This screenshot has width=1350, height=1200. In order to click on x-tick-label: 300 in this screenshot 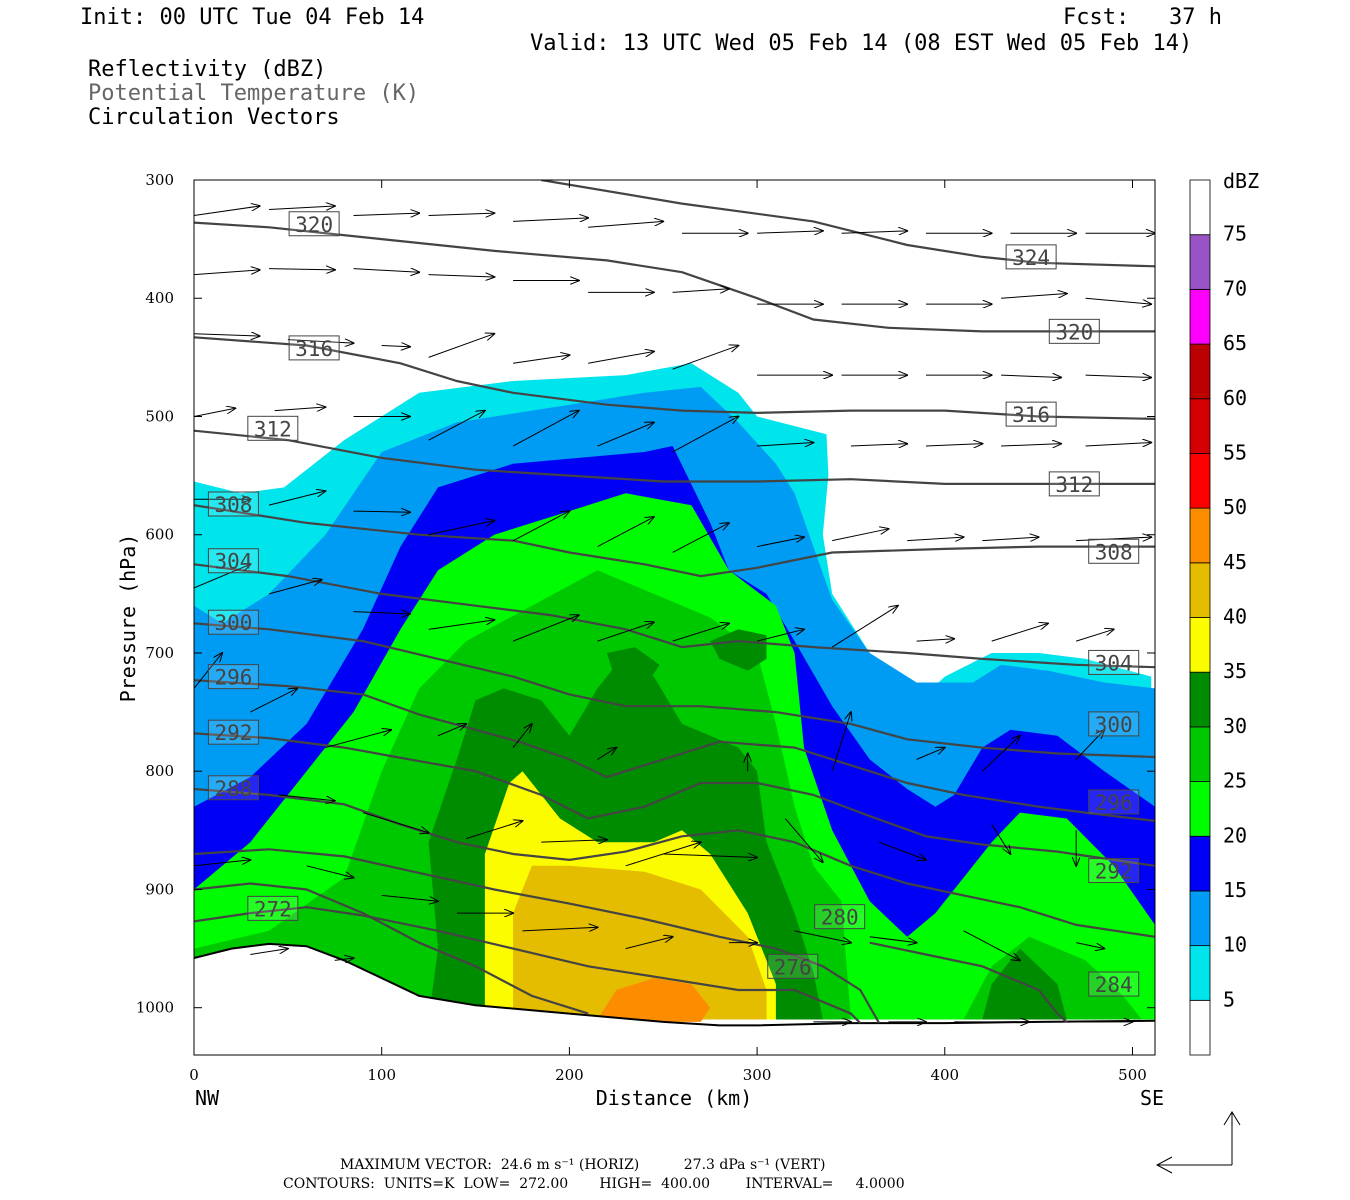, I will do `click(757, 1075)`.